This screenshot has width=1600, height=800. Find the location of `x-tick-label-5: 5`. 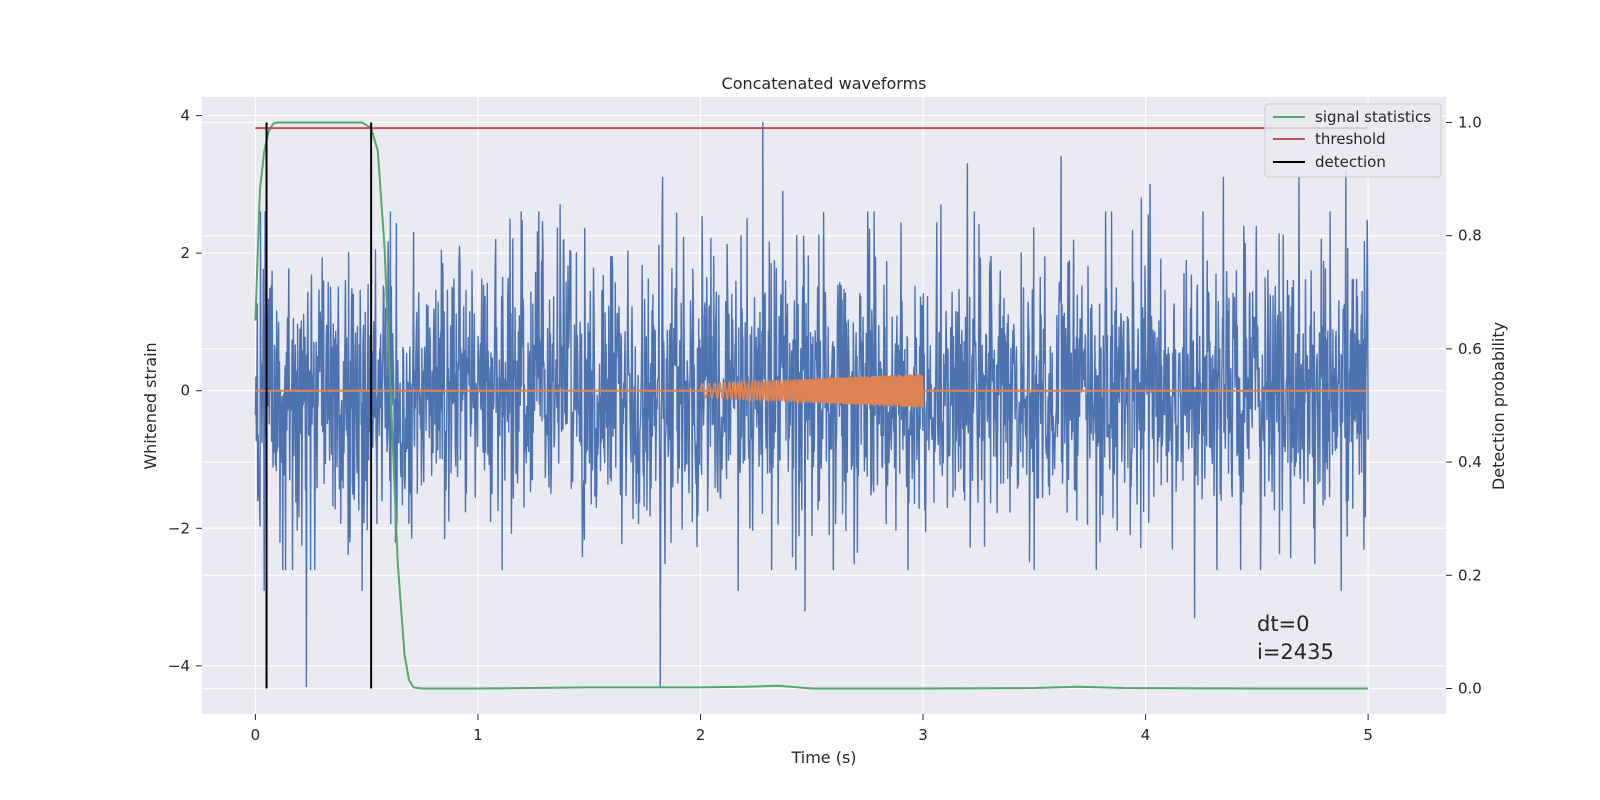

x-tick-label-5: 5 is located at coordinates (1368, 735).